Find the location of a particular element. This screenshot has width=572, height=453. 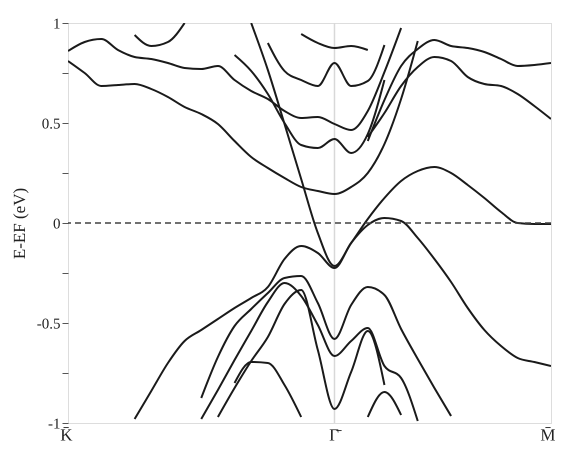

y-tick-label: 0.5 is located at coordinates (51, 124).